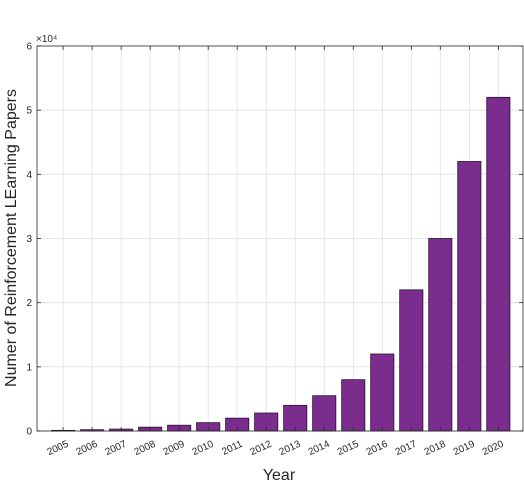 The height and width of the screenshot is (482, 524). What do you see at coordinates (58, 449) in the screenshot?
I see `x-tick-label: 2005` at bounding box center [58, 449].